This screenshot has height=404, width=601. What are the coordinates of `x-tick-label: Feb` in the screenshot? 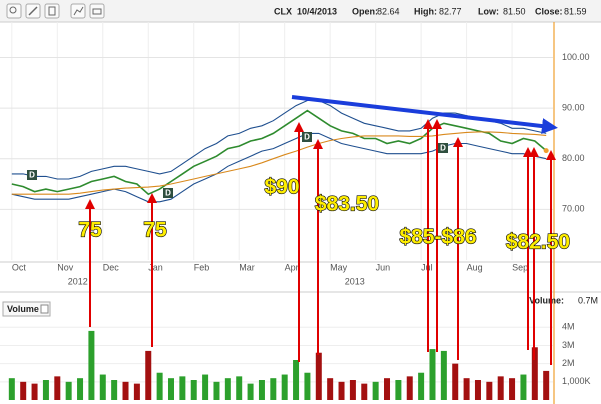 It's located at (202, 267).